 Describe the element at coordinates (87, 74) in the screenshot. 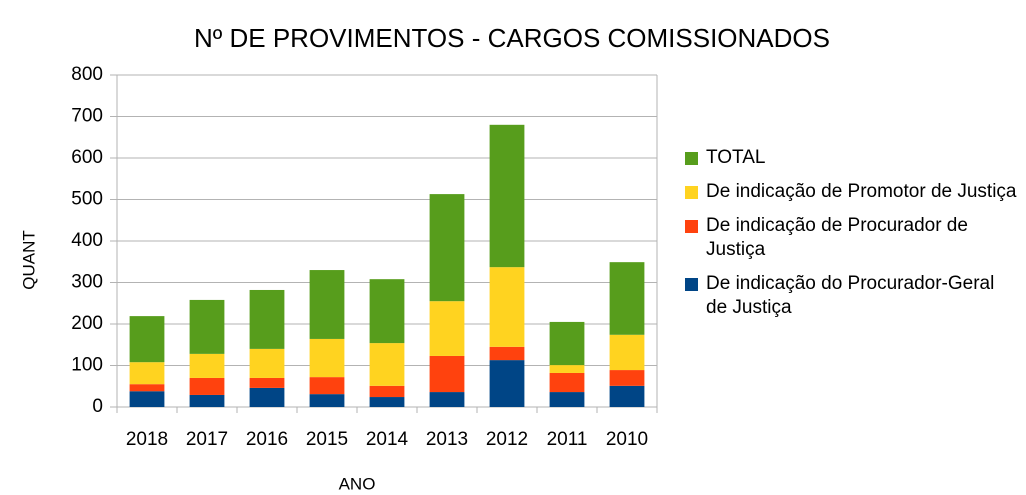

I see `y-tick-label: 800` at that location.